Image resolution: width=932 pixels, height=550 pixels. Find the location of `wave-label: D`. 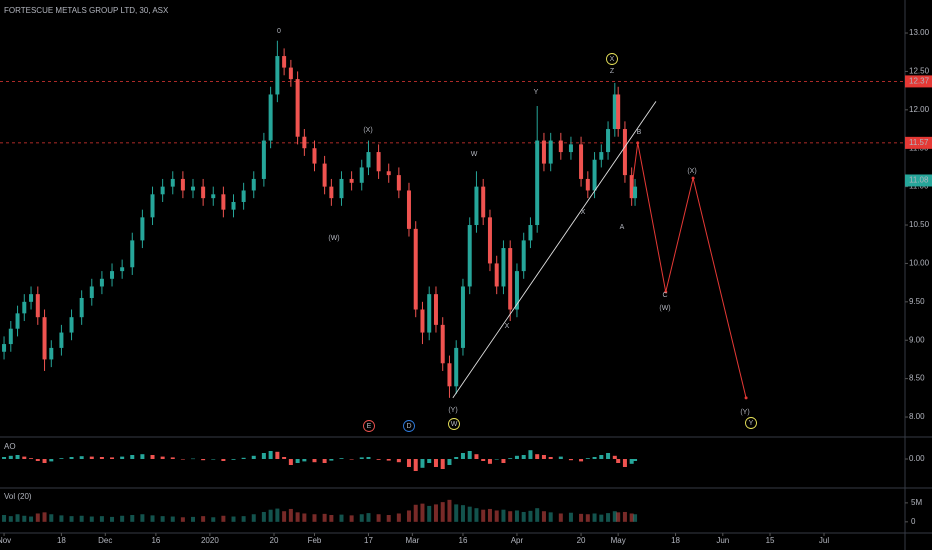

wave-label: D is located at coordinates (408, 426).